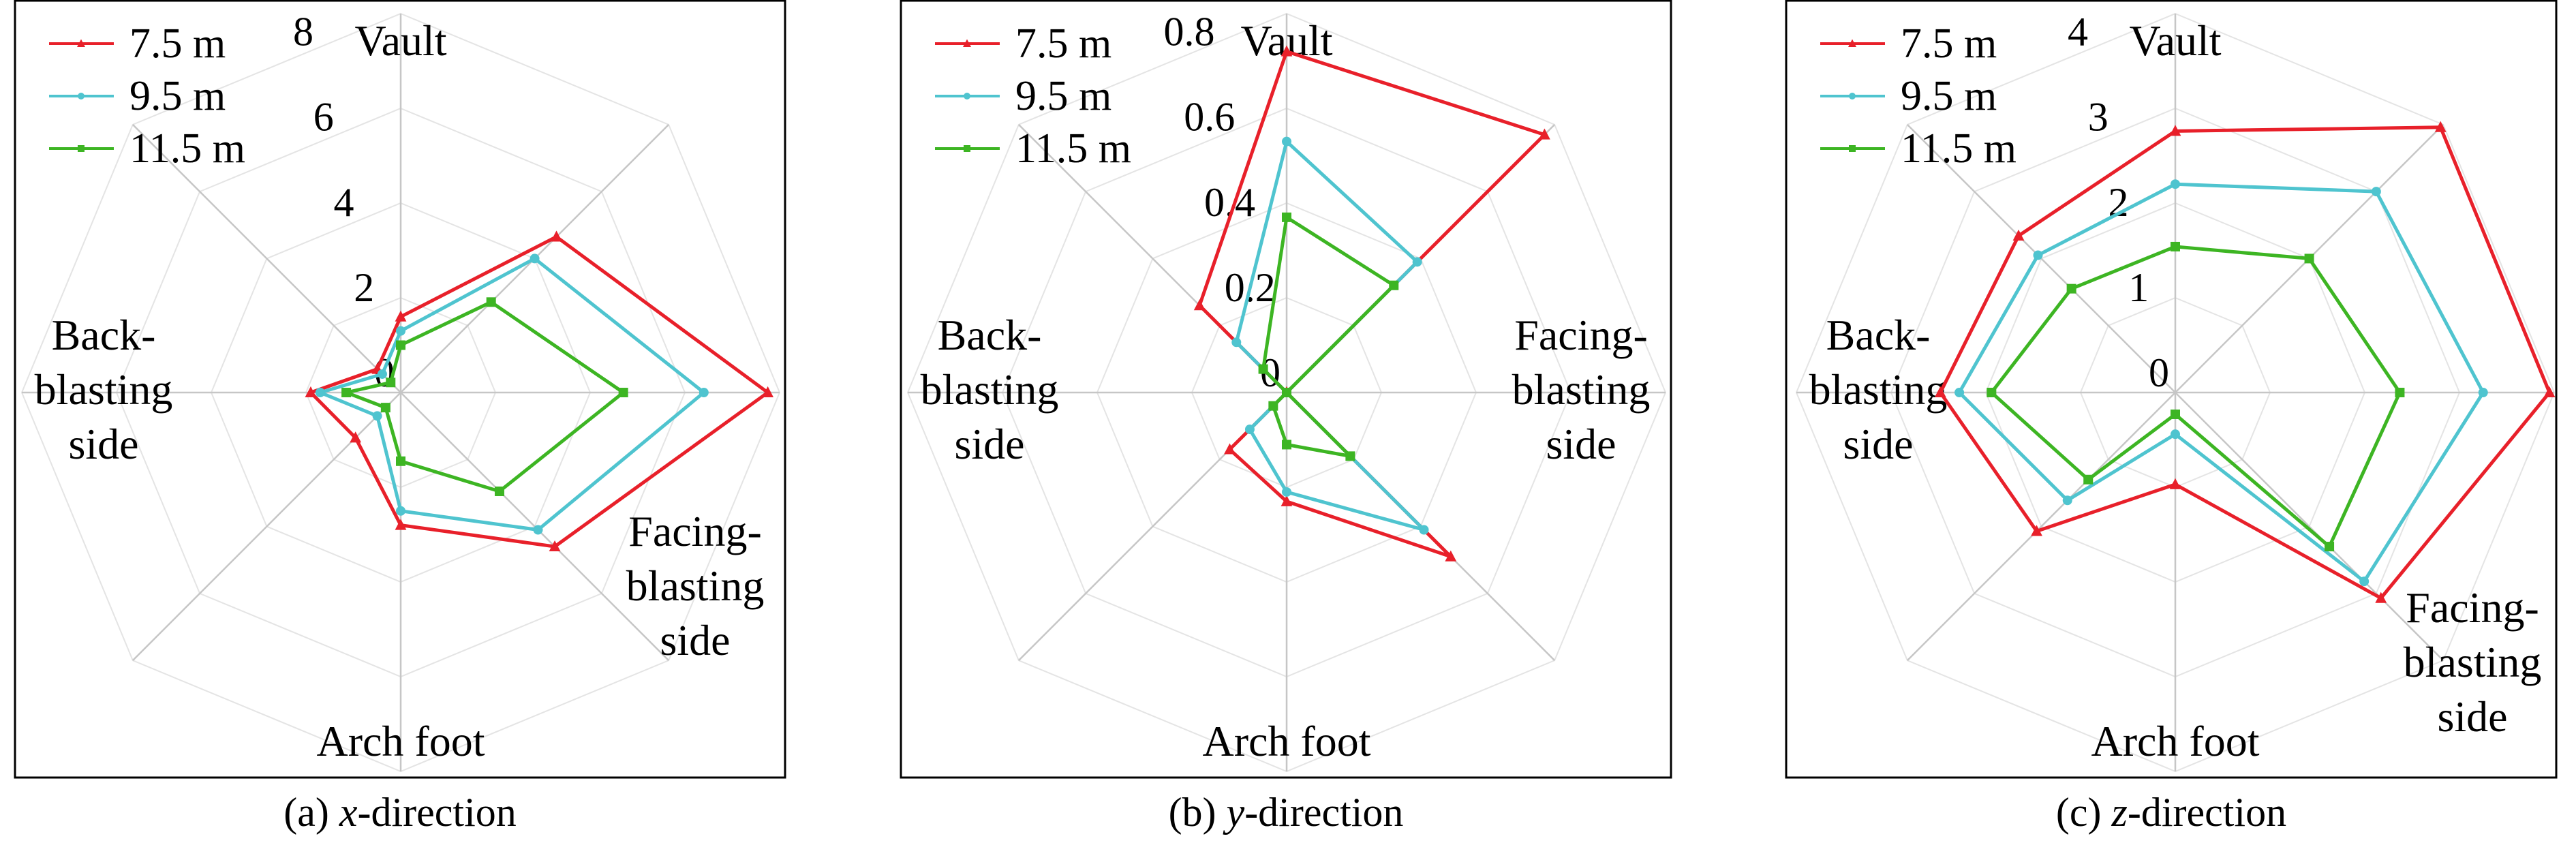 The height and width of the screenshot is (845, 2576). I want to click on axis-label: Vault, so click(400, 40).